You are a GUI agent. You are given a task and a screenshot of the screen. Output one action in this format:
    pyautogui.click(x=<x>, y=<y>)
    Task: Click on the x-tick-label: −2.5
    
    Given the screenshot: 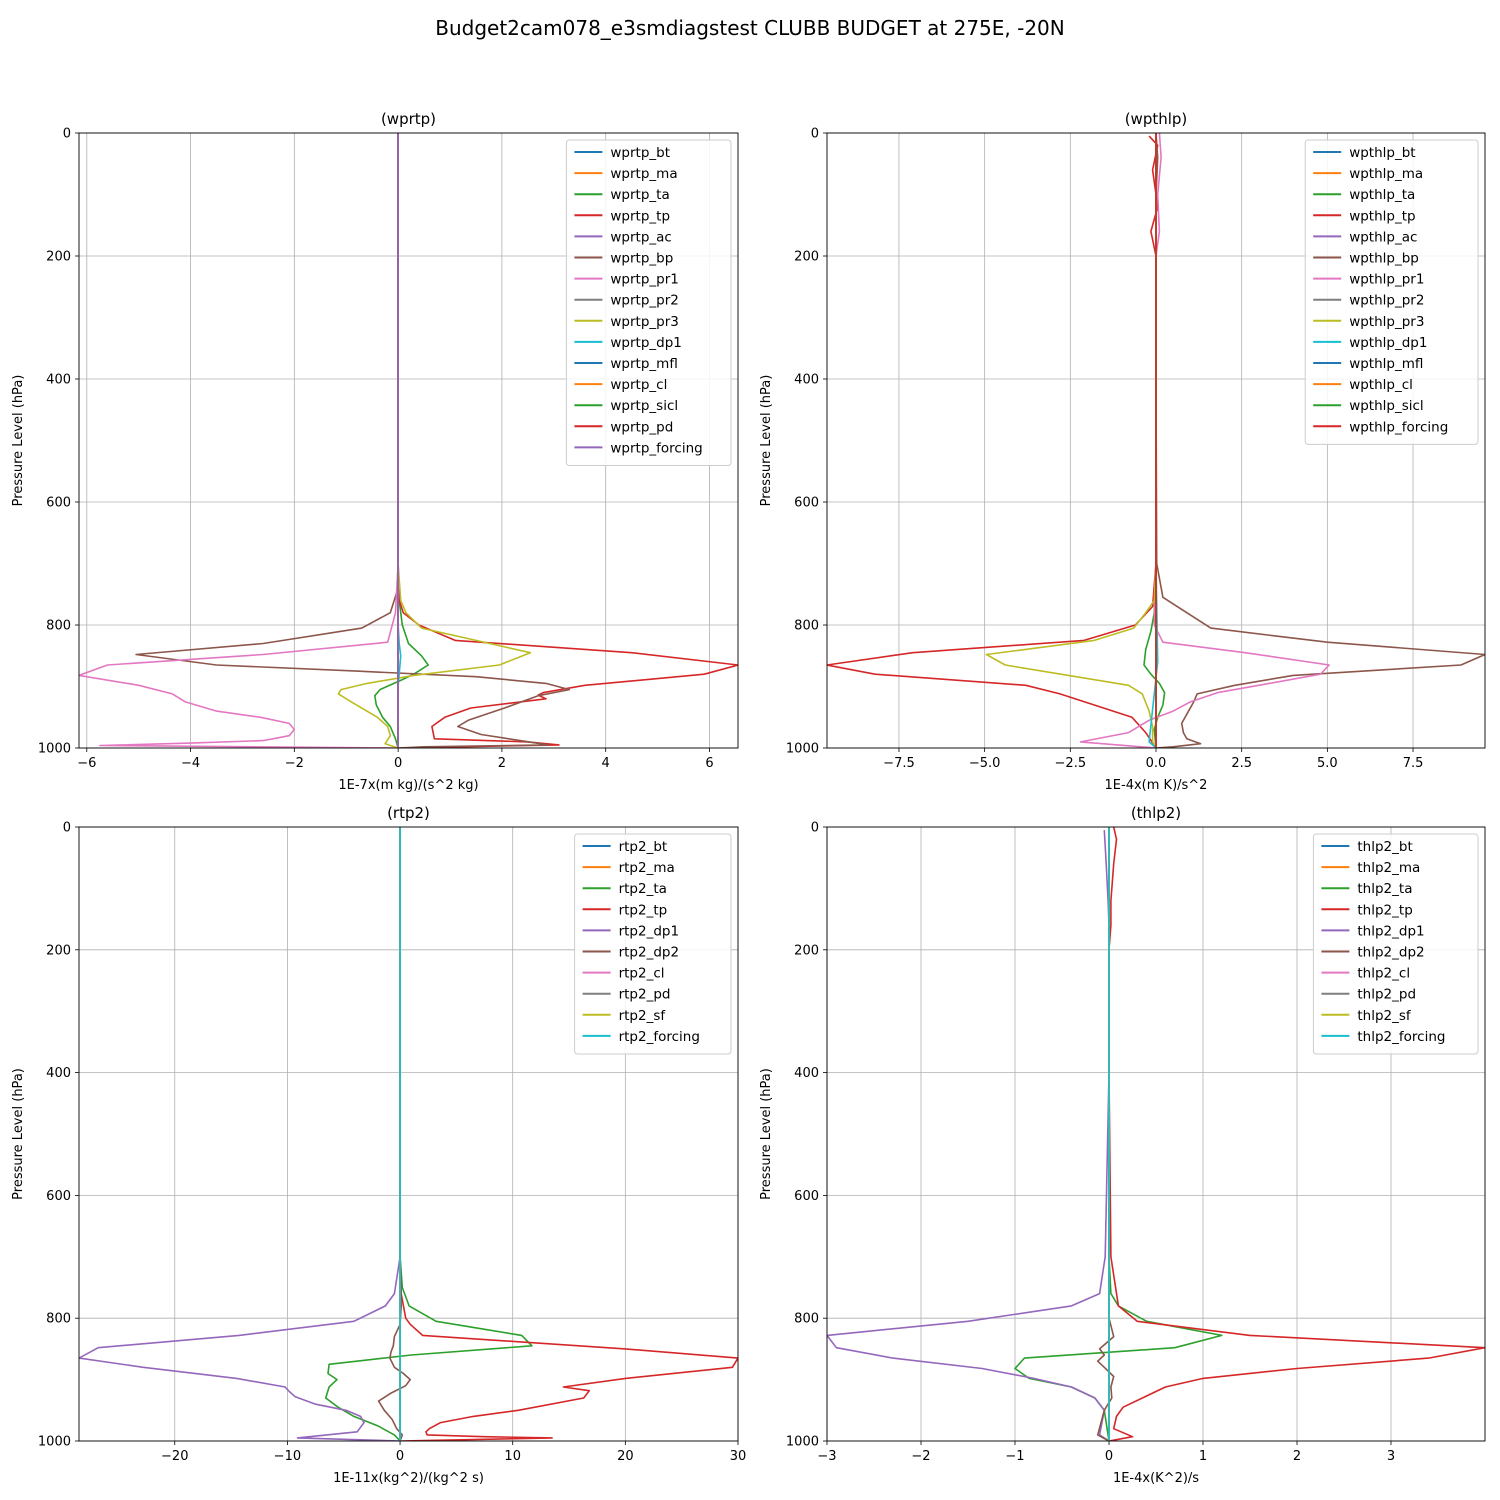 What is the action you would take?
    pyautogui.click(x=1071, y=763)
    